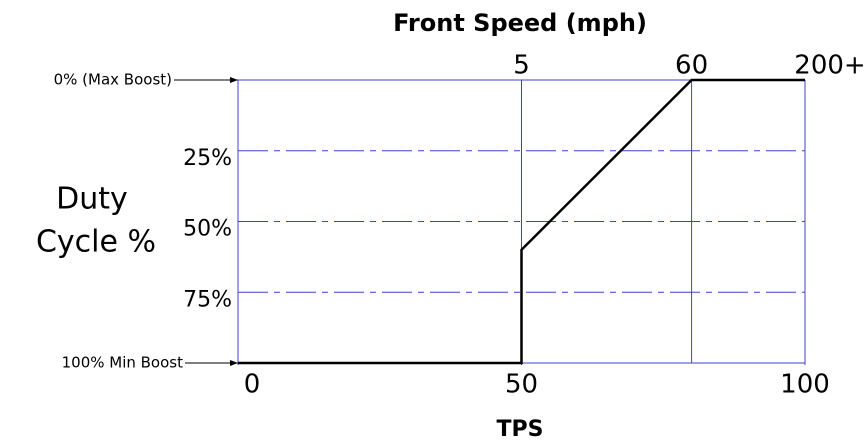 The width and height of the screenshot is (865, 445). I want to click on chart-title: Front Speed (mph), so click(520, 23).